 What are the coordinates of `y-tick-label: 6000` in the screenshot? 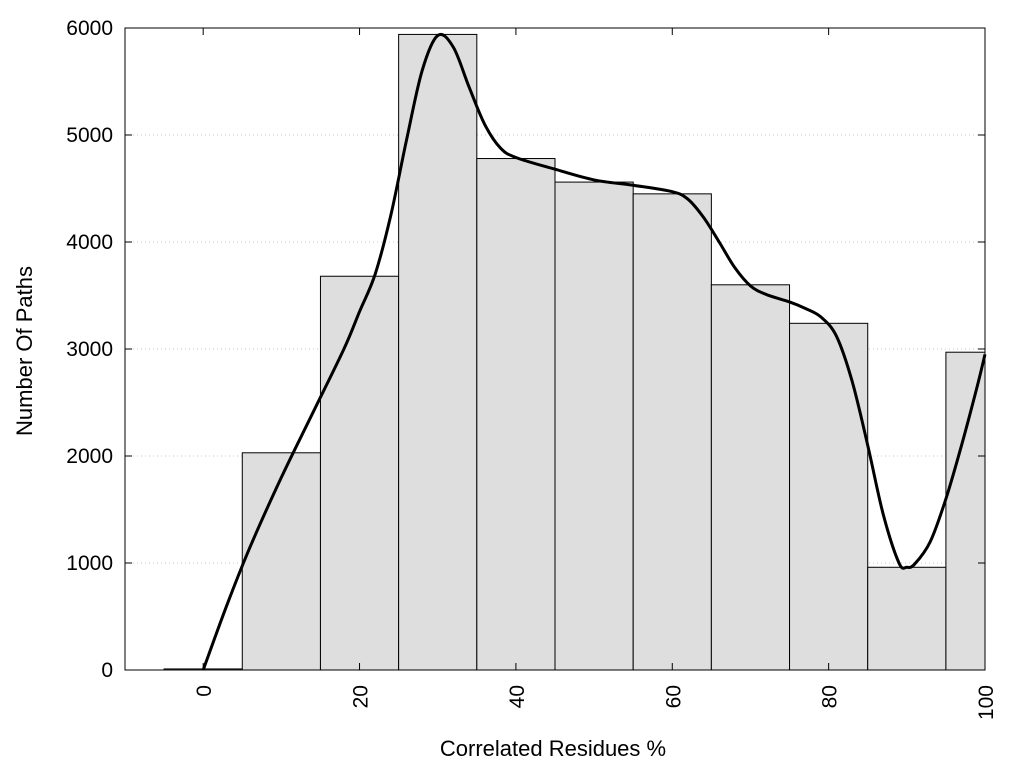 It's located at (89, 28).